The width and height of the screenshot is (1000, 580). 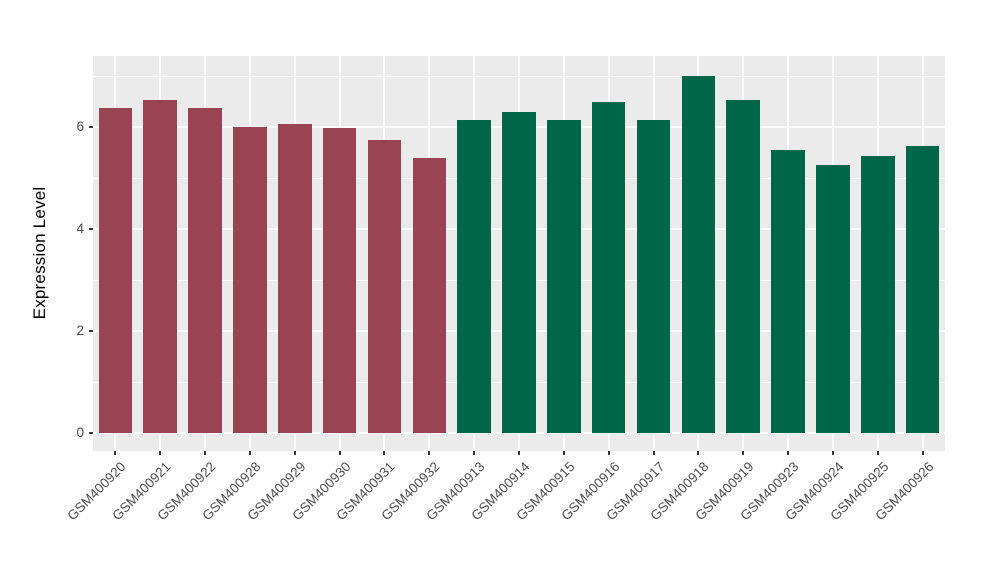 I want to click on bar-GSM400923, so click(x=788, y=291).